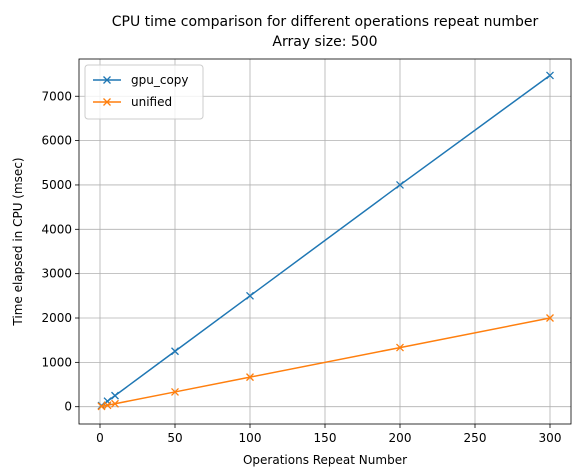  I want to click on legend-item: unified, so click(132, 102).